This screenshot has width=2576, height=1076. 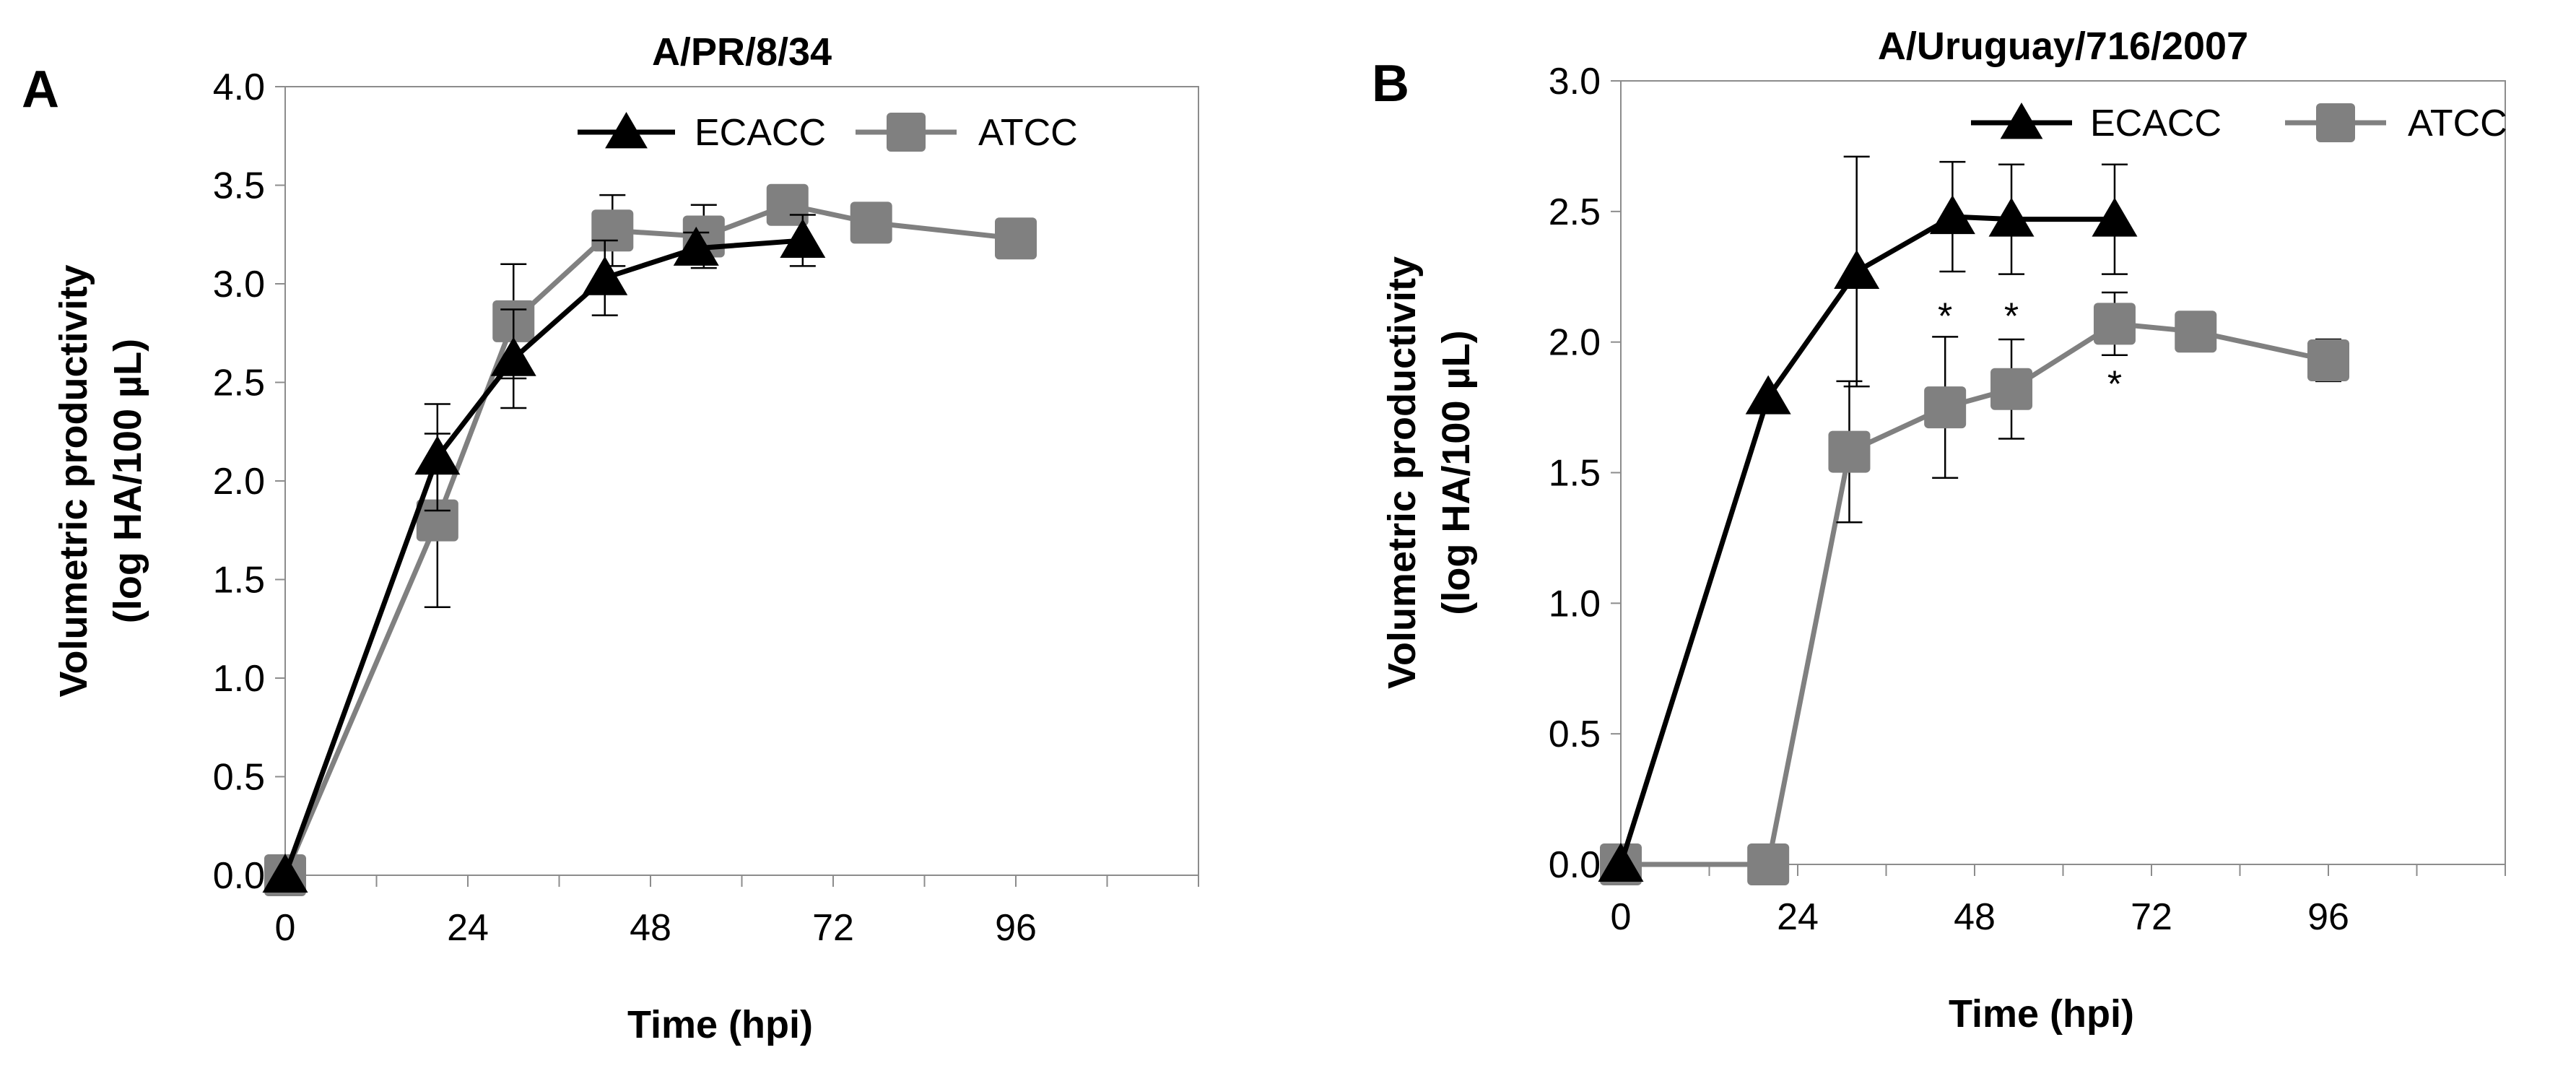 What do you see at coordinates (40, 89) in the screenshot?
I see `panel-letter: A` at bounding box center [40, 89].